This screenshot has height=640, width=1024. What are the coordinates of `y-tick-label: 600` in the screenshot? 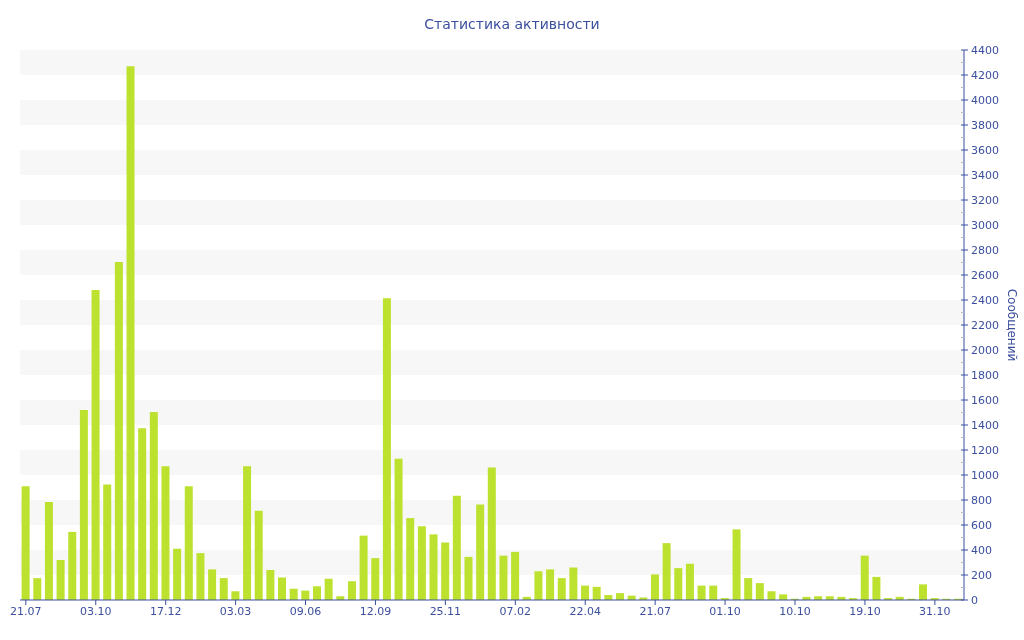 It's located at (981, 525).